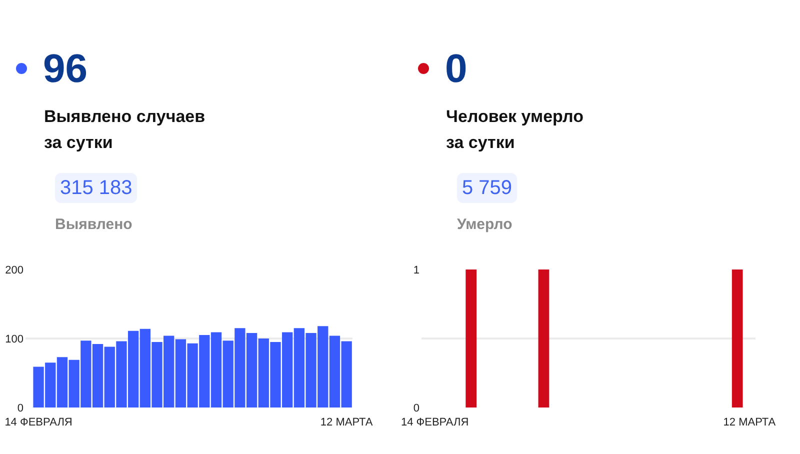 This screenshot has height=454, width=800. Describe the element at coordinates (93, 225) in the screenshot. I see `text: Выявлено` at that location.